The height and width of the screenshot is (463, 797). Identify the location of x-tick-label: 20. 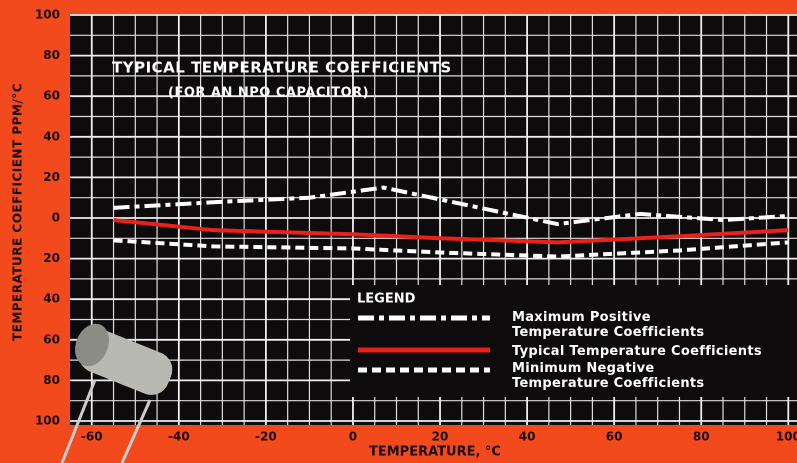
(440, 437).